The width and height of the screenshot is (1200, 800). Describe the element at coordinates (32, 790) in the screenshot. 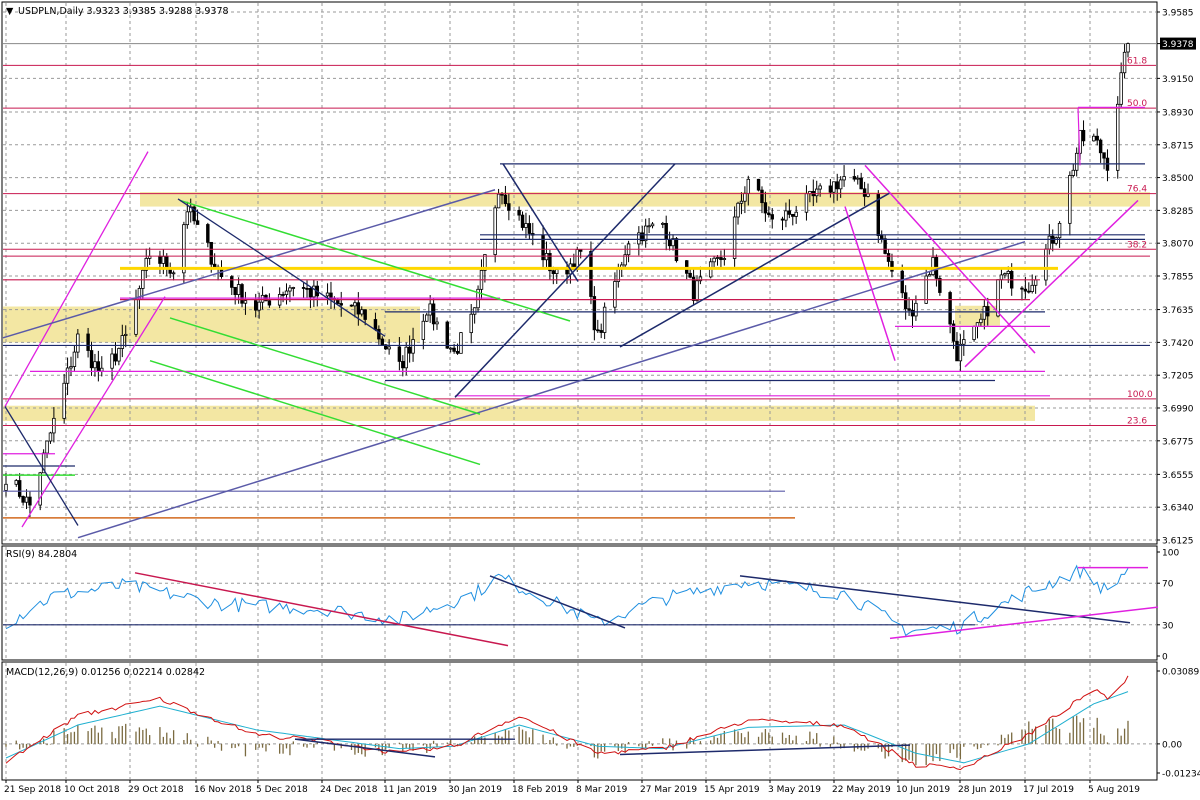

I see `date-tick-label: 21 Sep 2018` at that location.